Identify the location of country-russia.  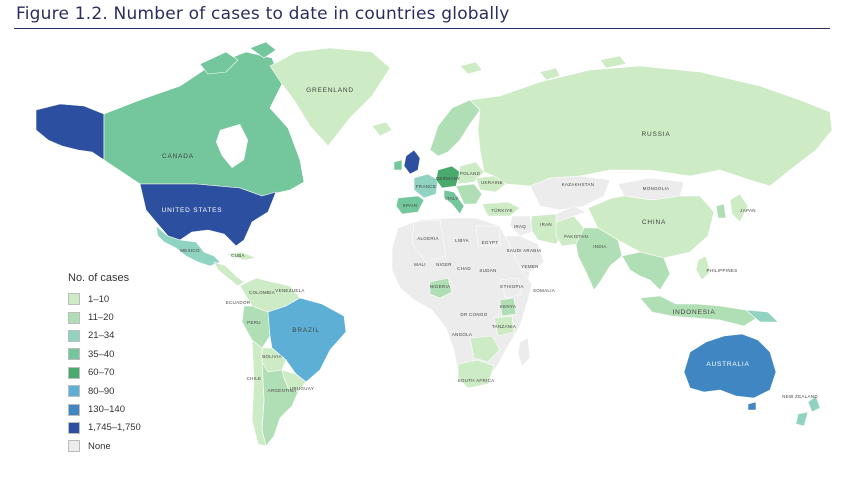
(651, 126).